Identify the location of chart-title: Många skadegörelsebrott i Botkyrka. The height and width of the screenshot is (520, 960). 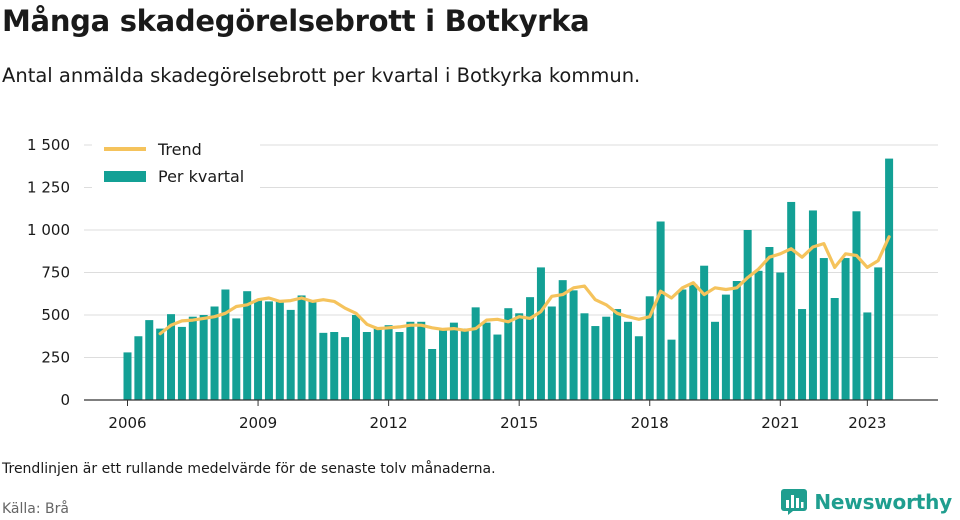
(296, 21).